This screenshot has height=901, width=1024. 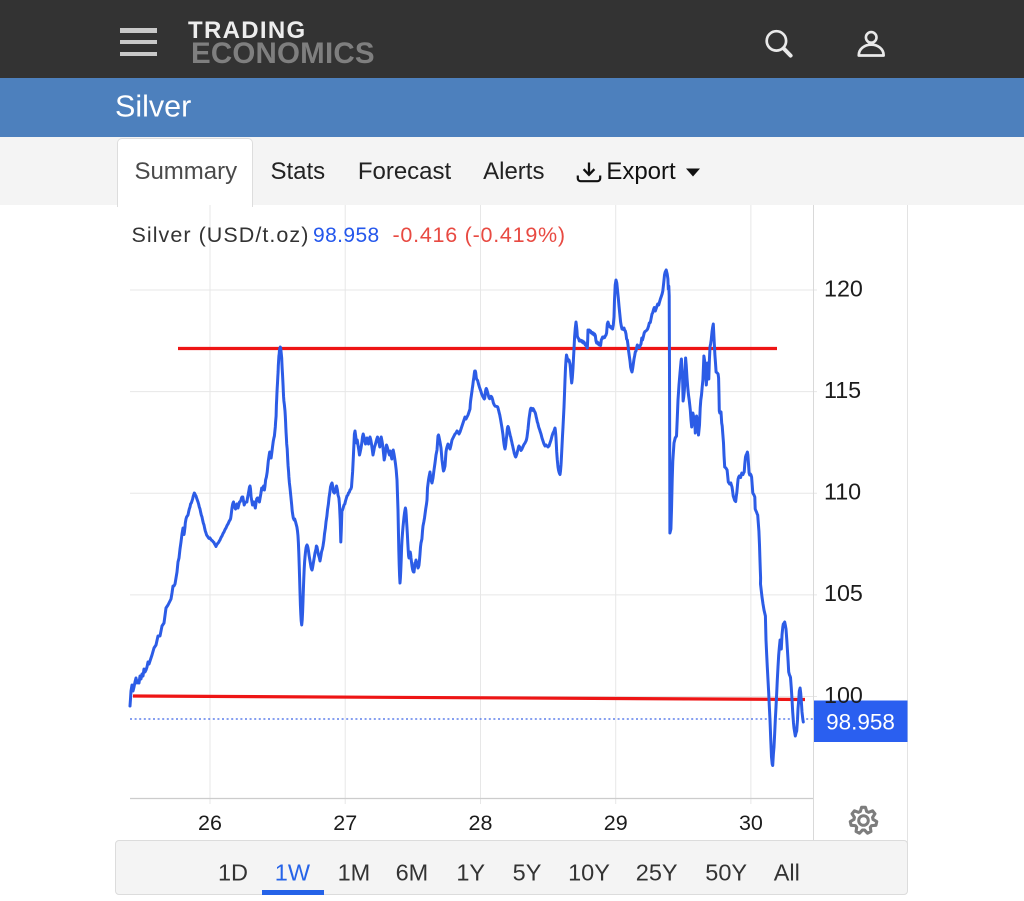 I want to click on svg-text: Silver (USD/t.oz), so click(x=221, y=235).